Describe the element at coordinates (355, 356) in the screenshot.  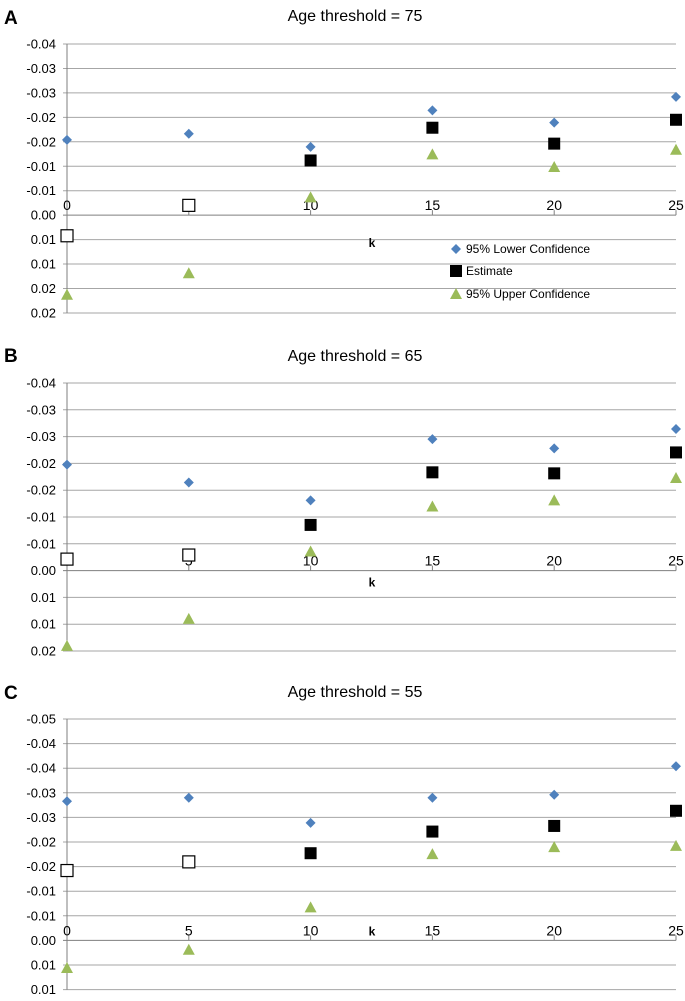
I see `chart-title: Age threshold = 65` at that location.